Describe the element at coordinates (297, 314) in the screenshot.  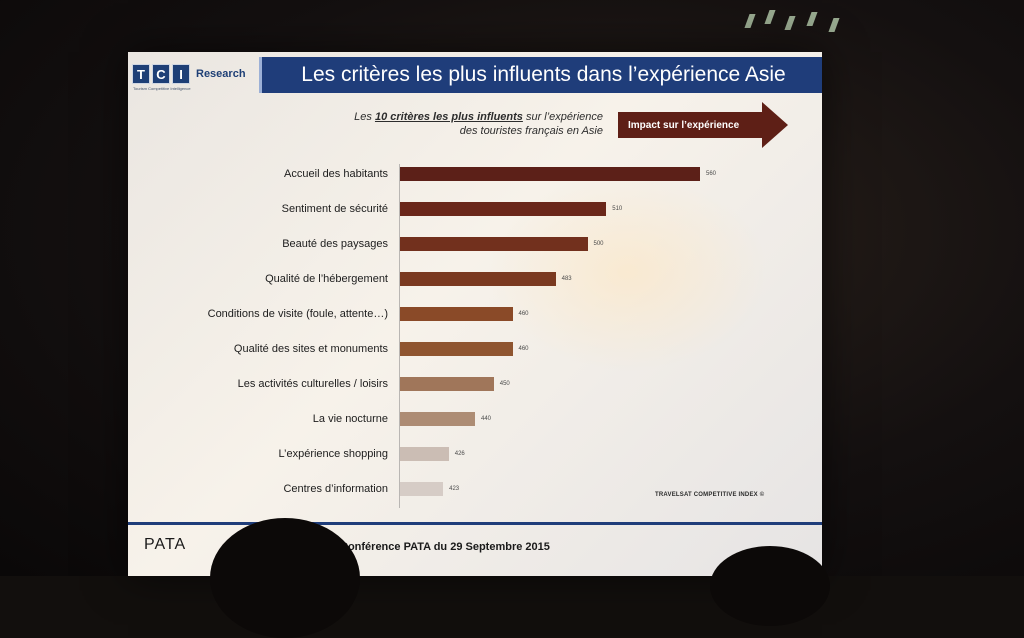
I see `category-label: Conditions de visite (foule, attente…)` at that location.